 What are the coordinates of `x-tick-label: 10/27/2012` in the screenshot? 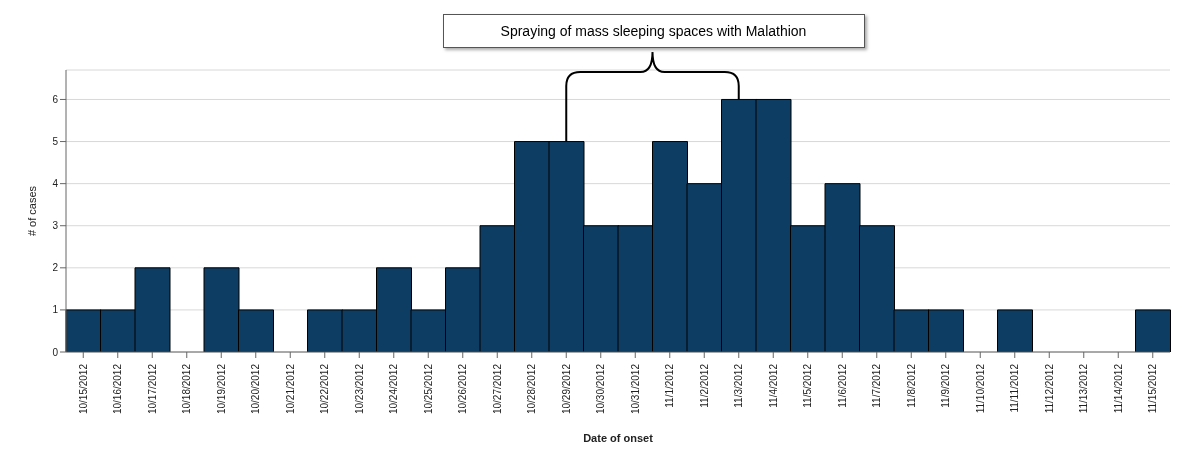 It's located at (497, 389).